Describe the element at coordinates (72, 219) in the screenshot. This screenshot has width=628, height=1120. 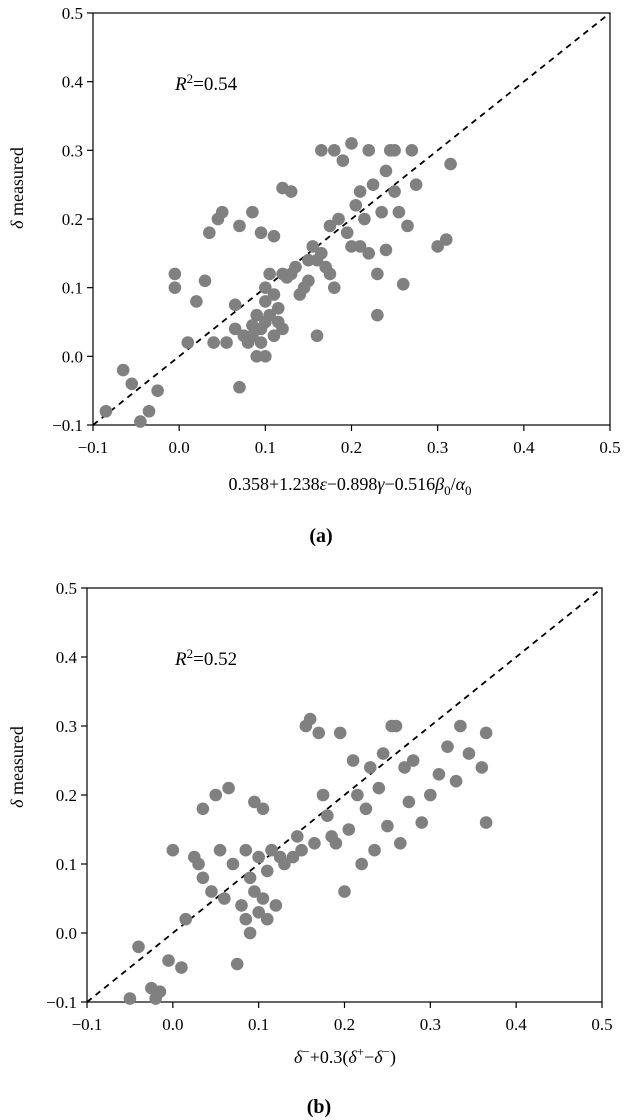
I see `y-tick-label-a: 0.2` at that location.